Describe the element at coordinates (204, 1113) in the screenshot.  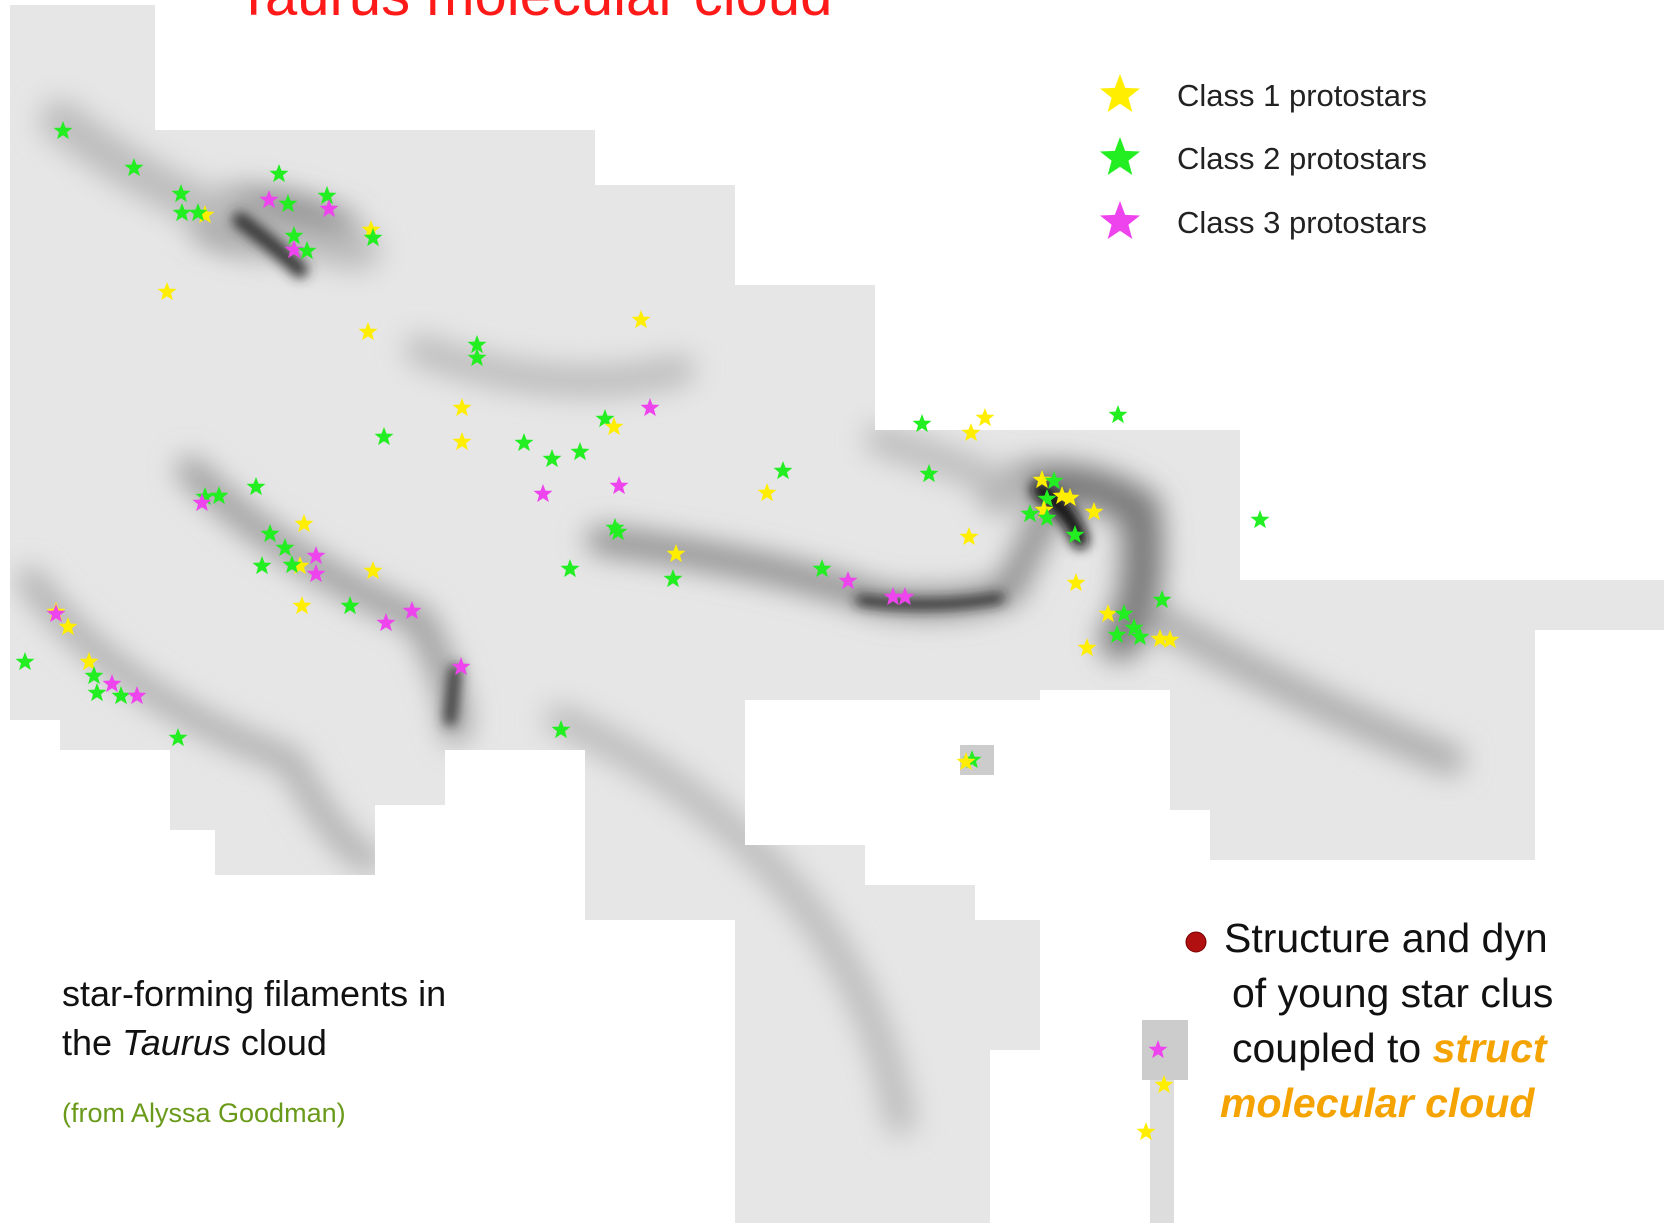
I see `credit: (from Alyssa Goodman)` at that location.